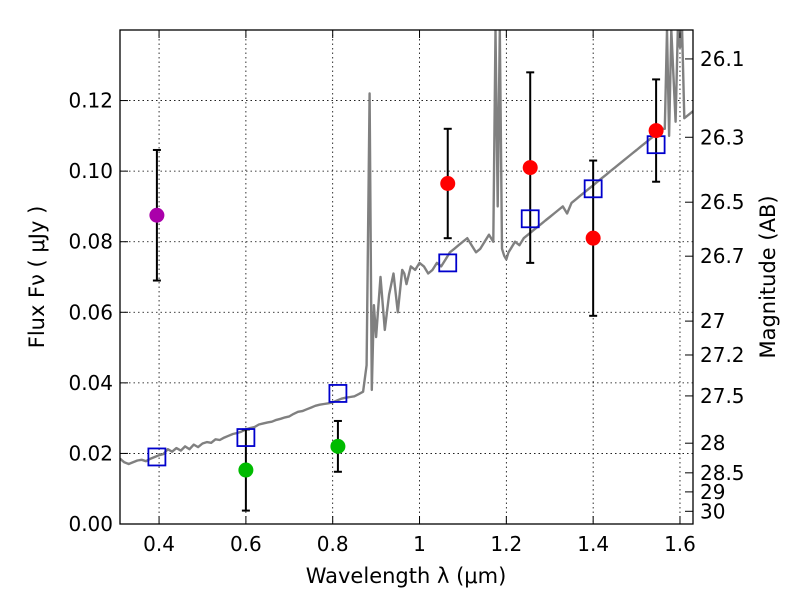 The width and height of the screenshot is (800, 600). Describe the element at coordinates (722, 473) in the screenshot. I see `y2-tick-label: 28.5` at that location.